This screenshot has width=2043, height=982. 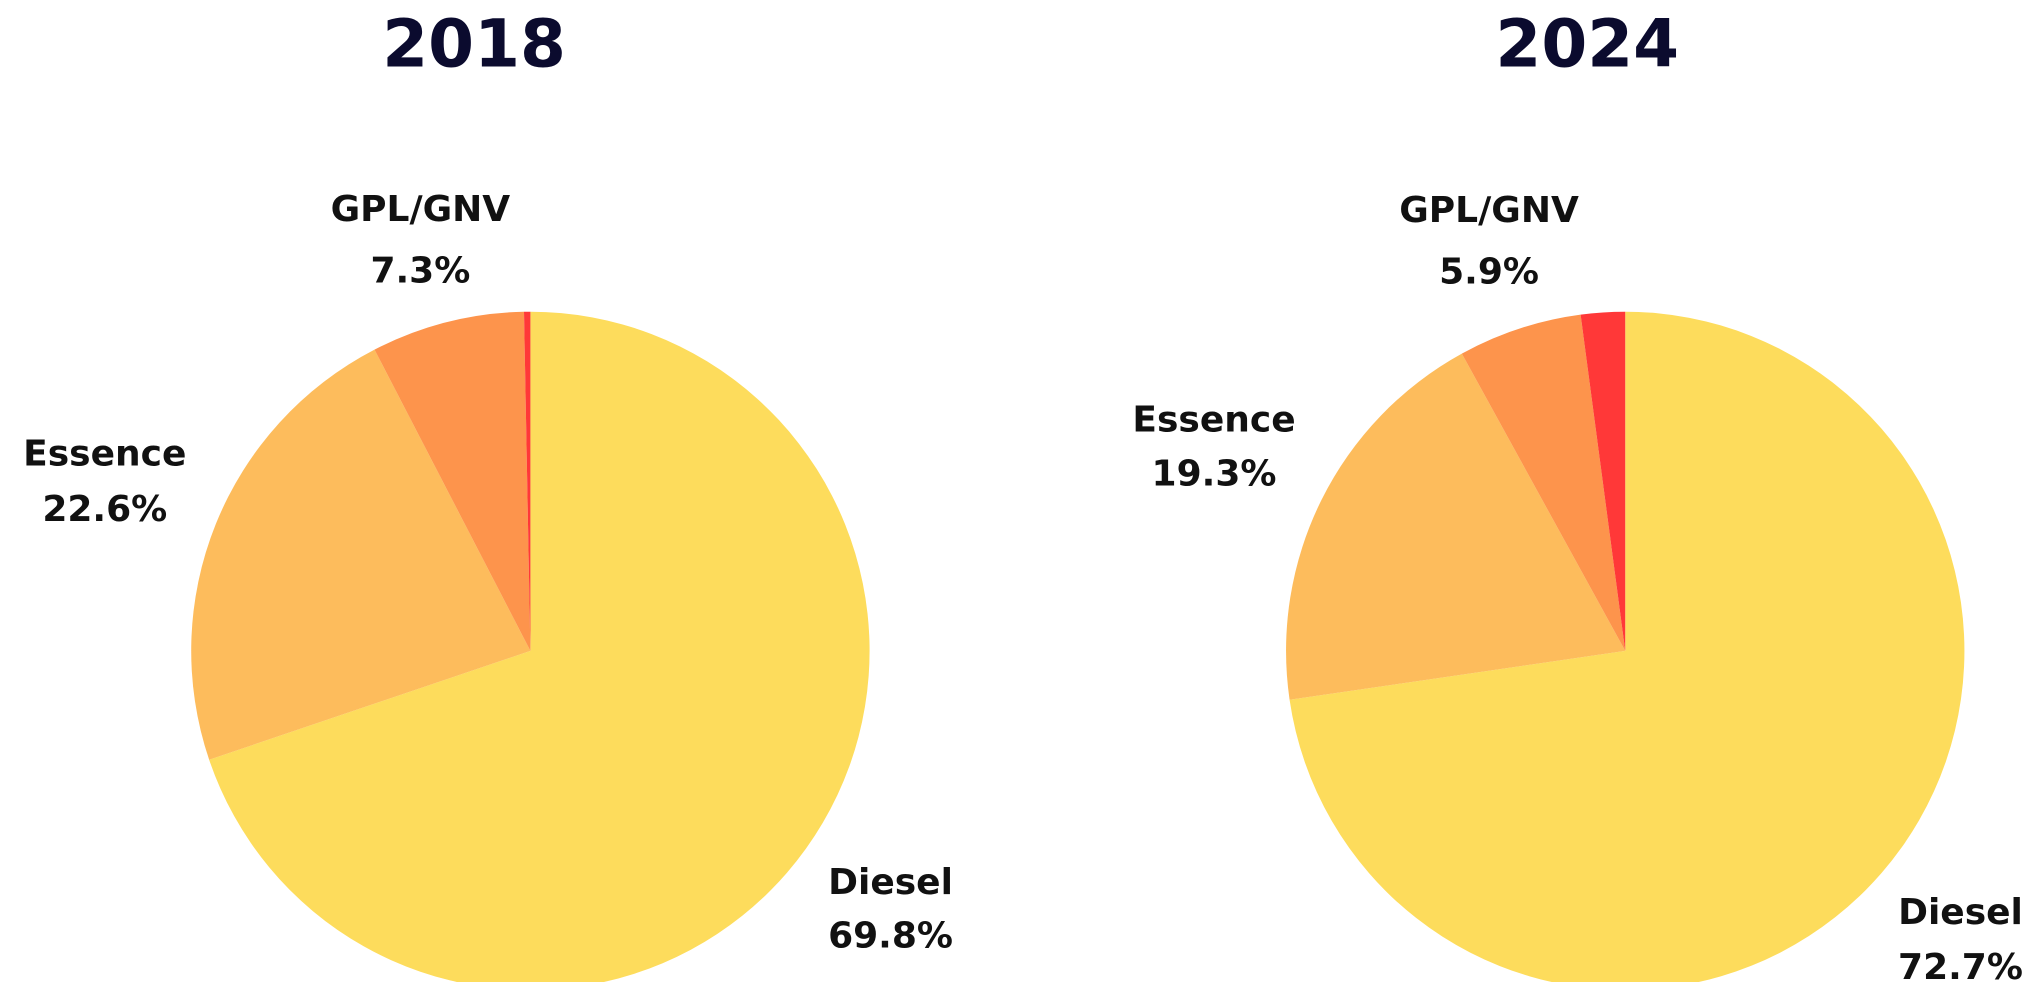 What do you see at coordinates (1489, 272) in the screenshot?
I see `slice-value-label: 5.9%` at bounding box center [1489, 272].